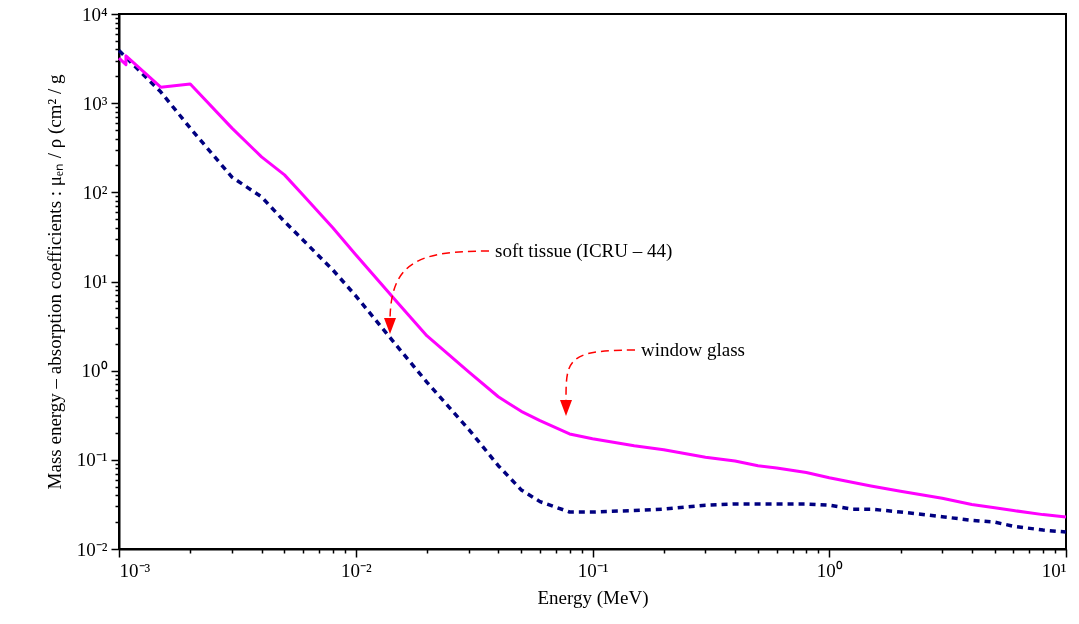 This screenshot has height=624, width=1079. I want to click on y-tick-label: 10⁻¹, so click(92, 460).